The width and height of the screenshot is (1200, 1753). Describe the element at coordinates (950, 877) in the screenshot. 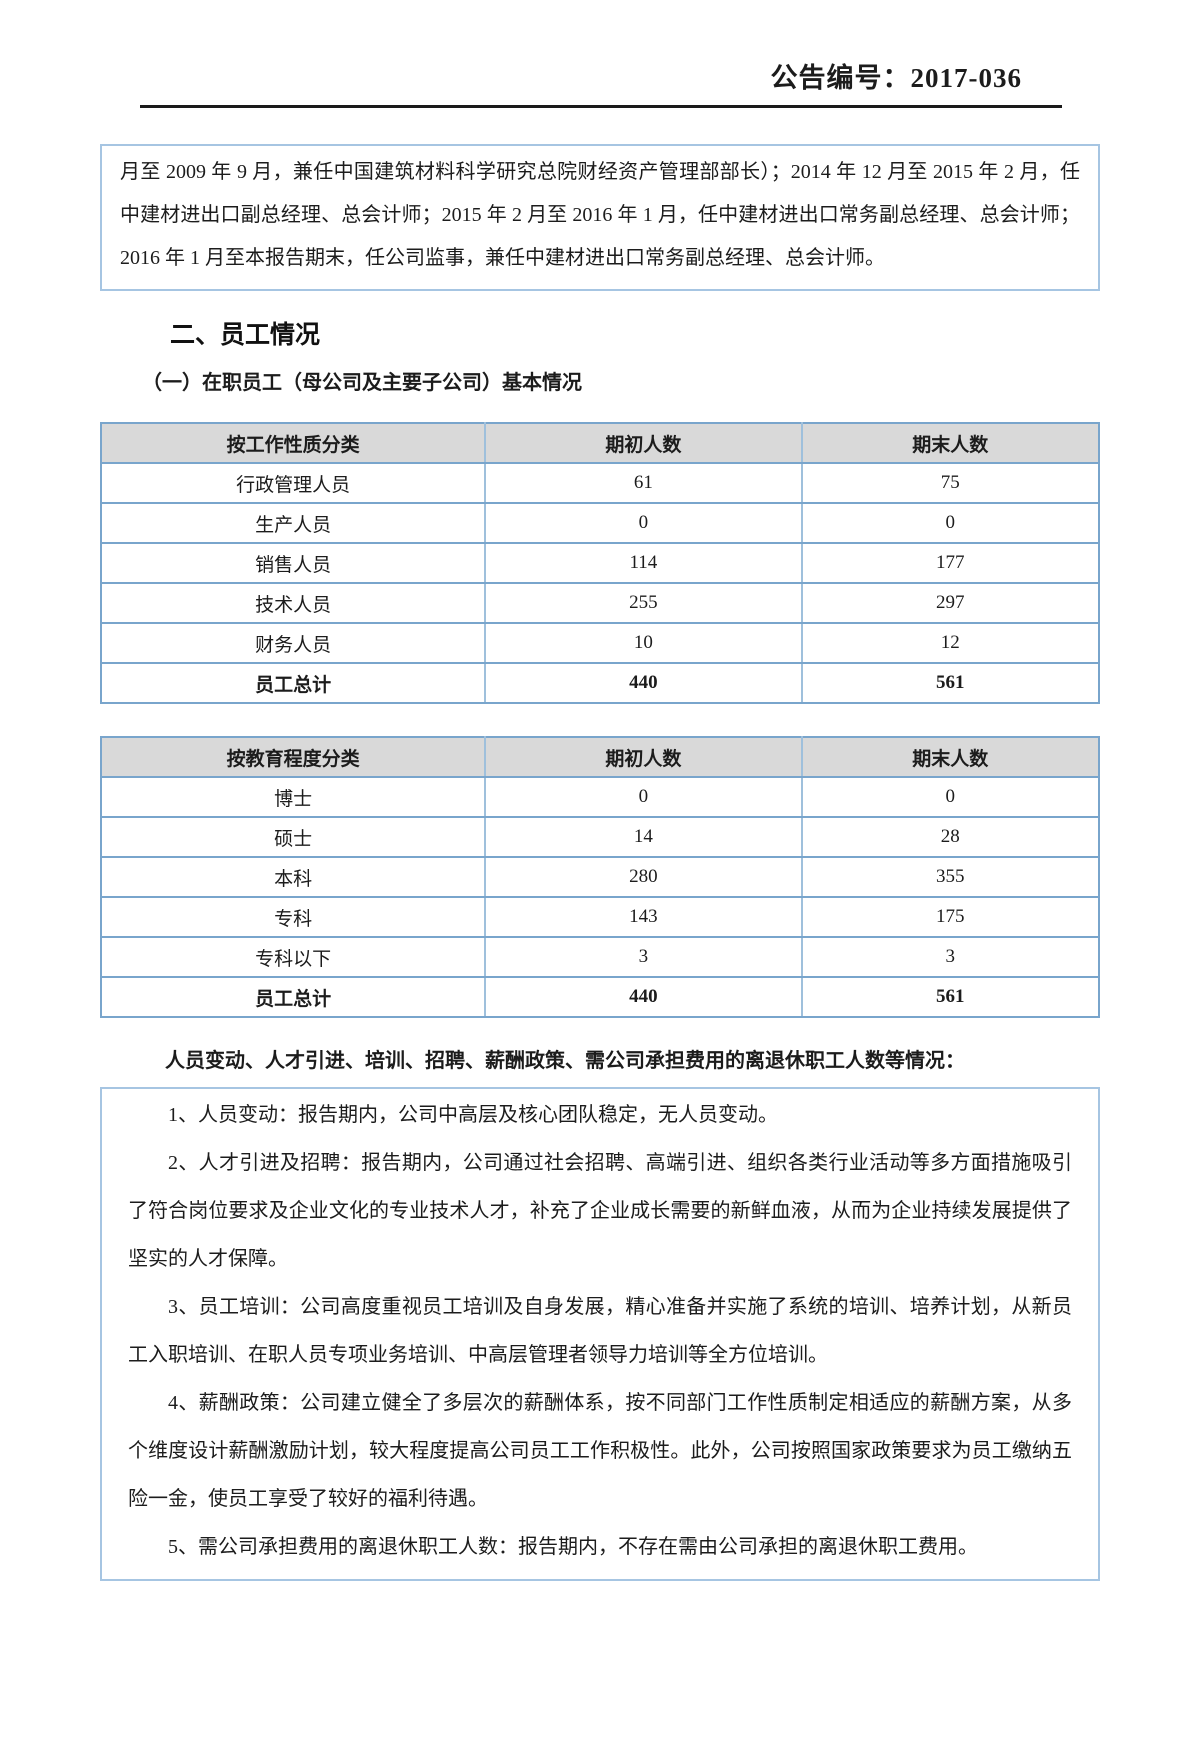

I see `cell-value: 355` at that location.